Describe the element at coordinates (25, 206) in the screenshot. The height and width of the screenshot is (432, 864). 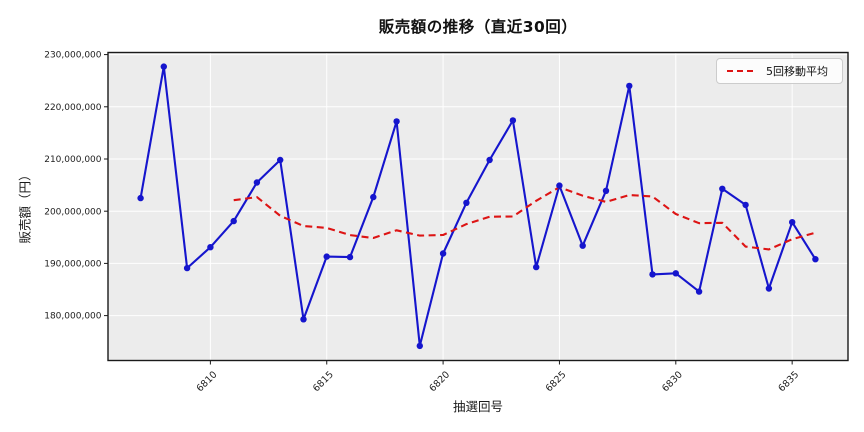
I see `y-axis-label: 販売額（円）` at that location.